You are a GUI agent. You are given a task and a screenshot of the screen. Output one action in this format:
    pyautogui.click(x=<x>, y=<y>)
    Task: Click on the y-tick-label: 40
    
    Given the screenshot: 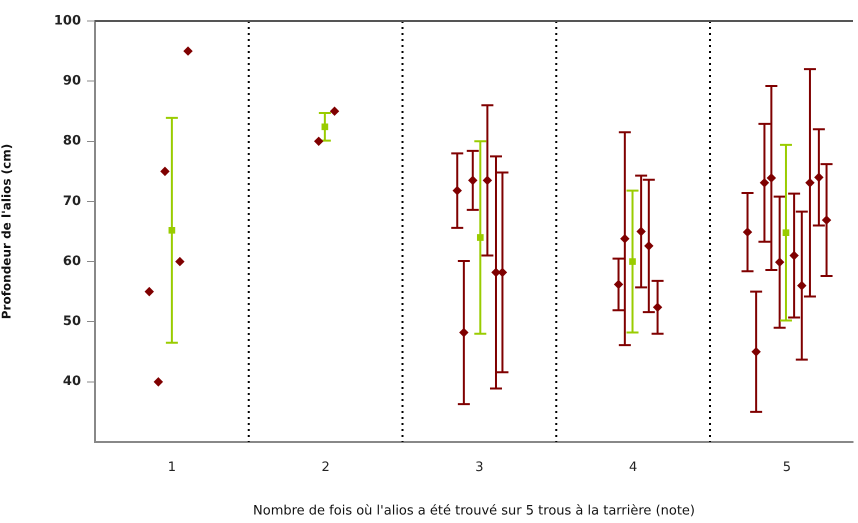 What is the action you would take?
    pyautogui.click(x=71, y=382)
    